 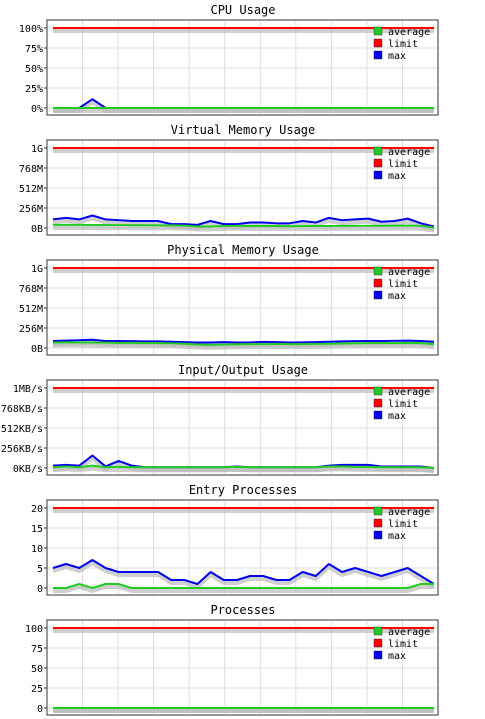 What do you see at coordinates (34, 49) in the screenshot?
I see `y-tick-label: 75%` at bounding box center [34, 49].